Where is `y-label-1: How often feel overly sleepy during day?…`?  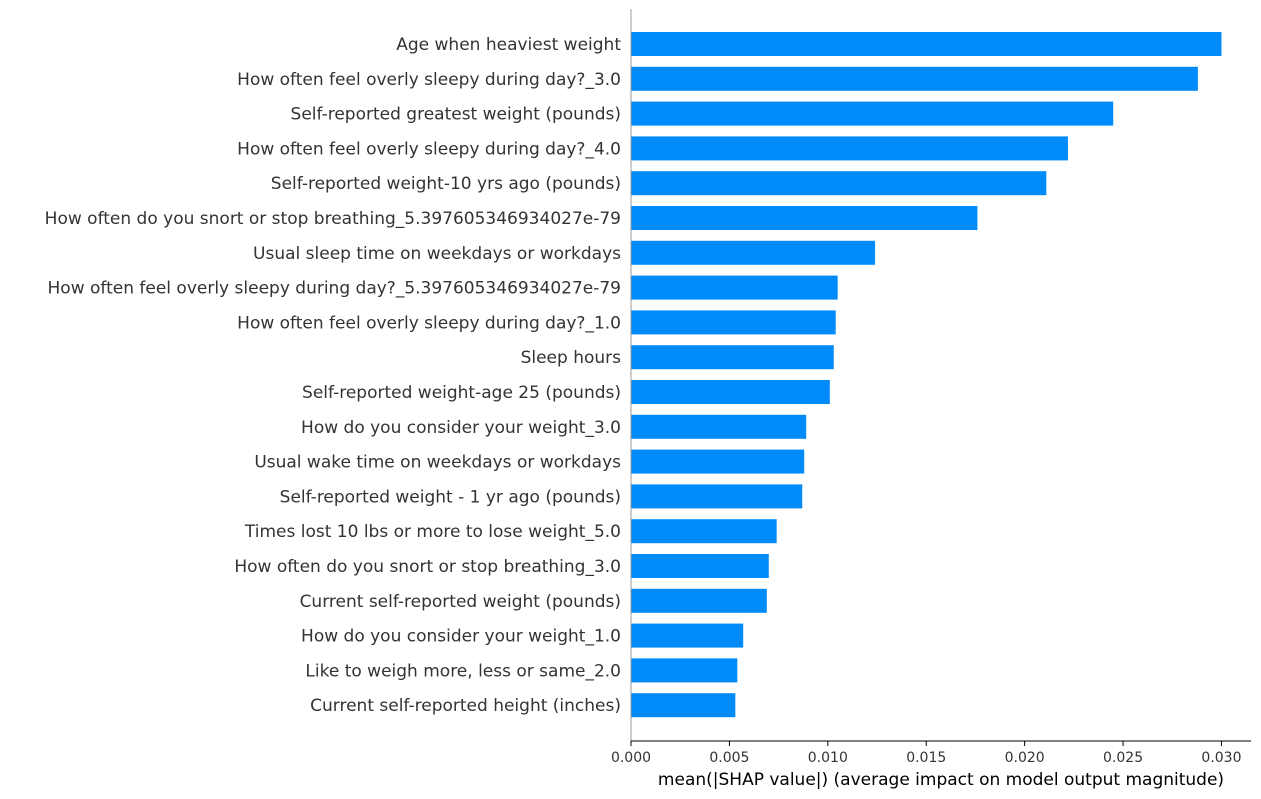 y-label-1: How often feel overly sleepy during day?… is located at coordinates (429, 80).